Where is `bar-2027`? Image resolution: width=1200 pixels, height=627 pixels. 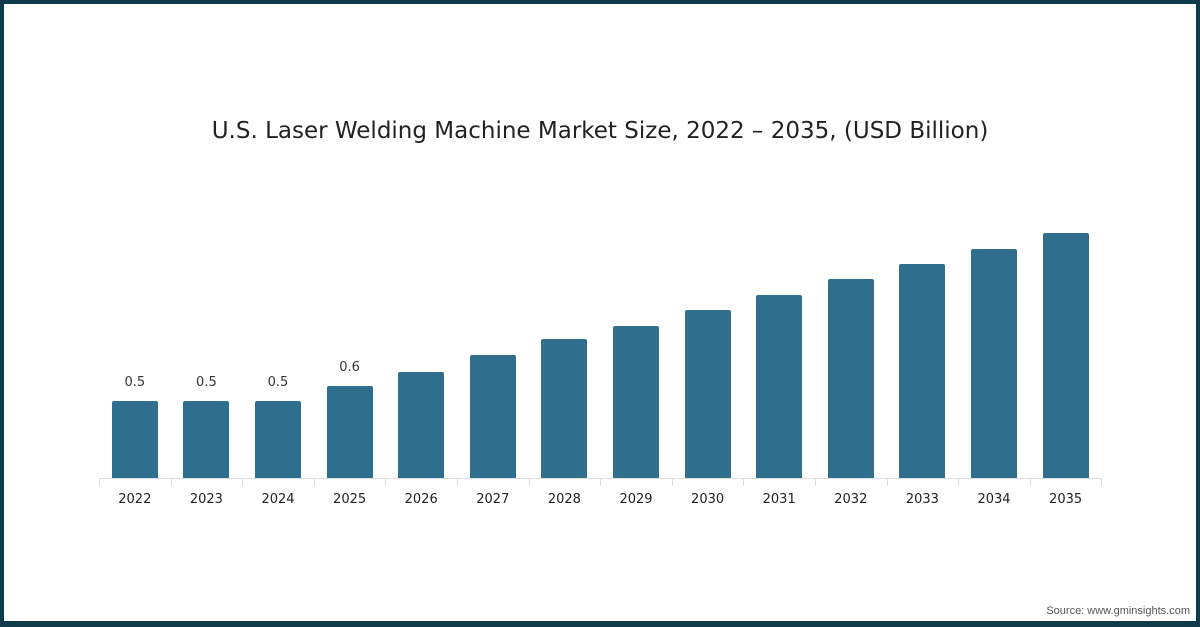 bar-2027 is located at coordinates (492, 416).